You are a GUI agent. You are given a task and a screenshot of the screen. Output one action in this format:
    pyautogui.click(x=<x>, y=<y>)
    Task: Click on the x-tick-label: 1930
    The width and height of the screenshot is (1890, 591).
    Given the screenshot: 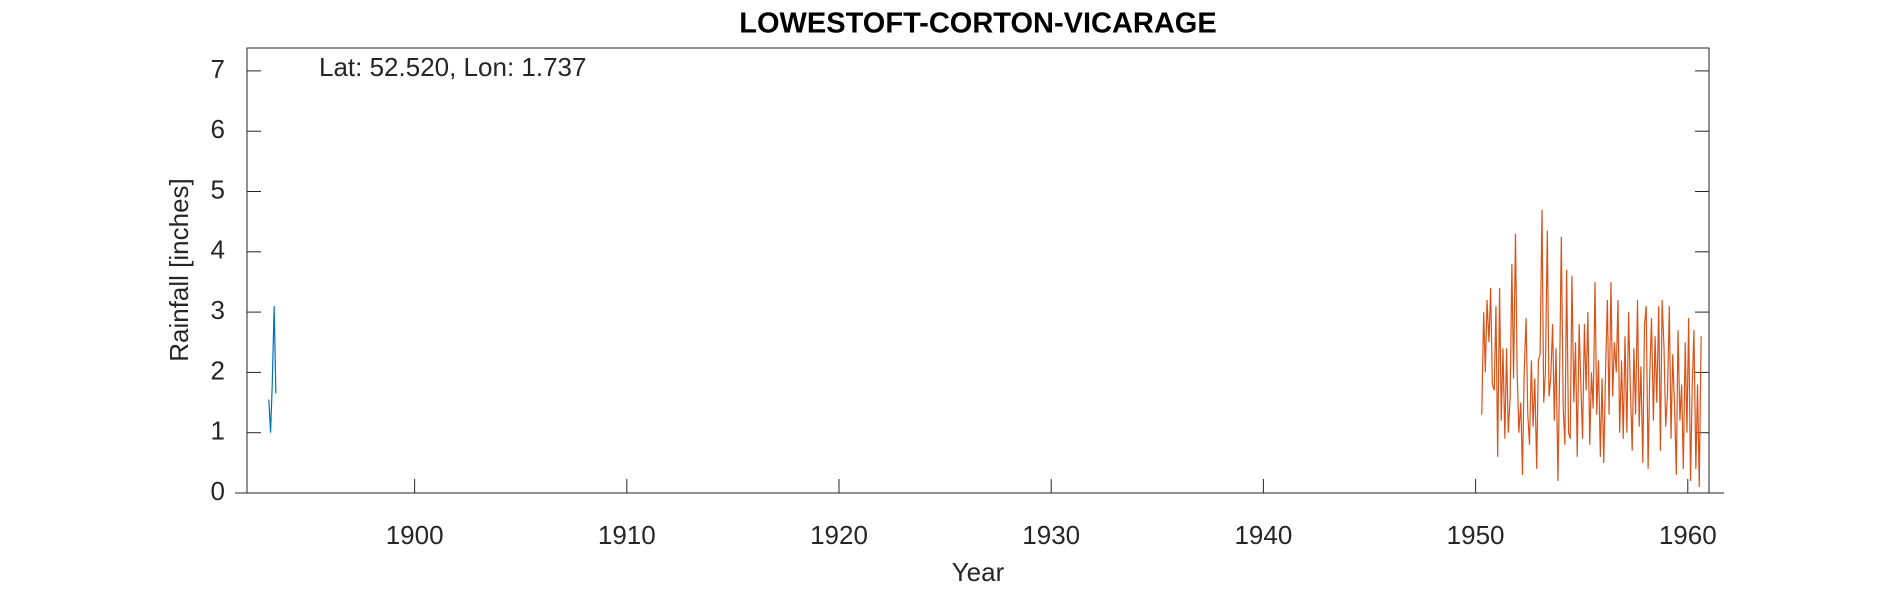 What is the action you would take?
    pyautogui.click(x=1051, y=535)
    